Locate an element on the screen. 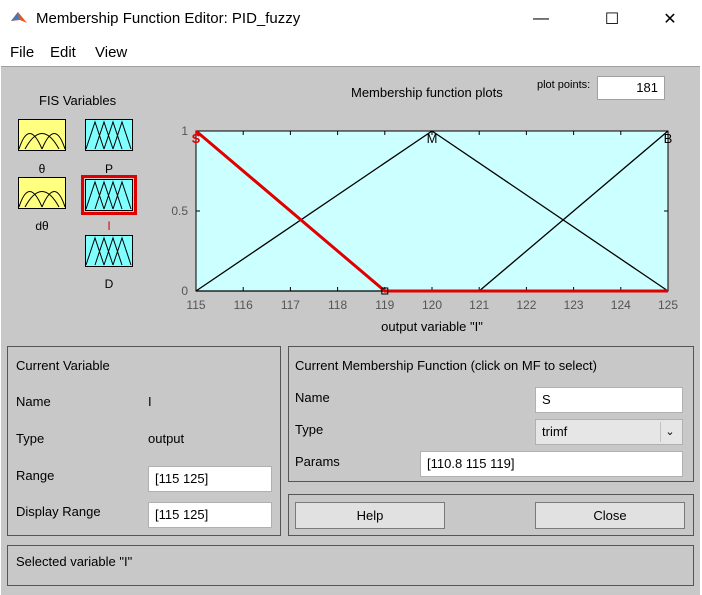 The image size is (702, 595). mf-label-m: M is located at coordinates (432, 138).